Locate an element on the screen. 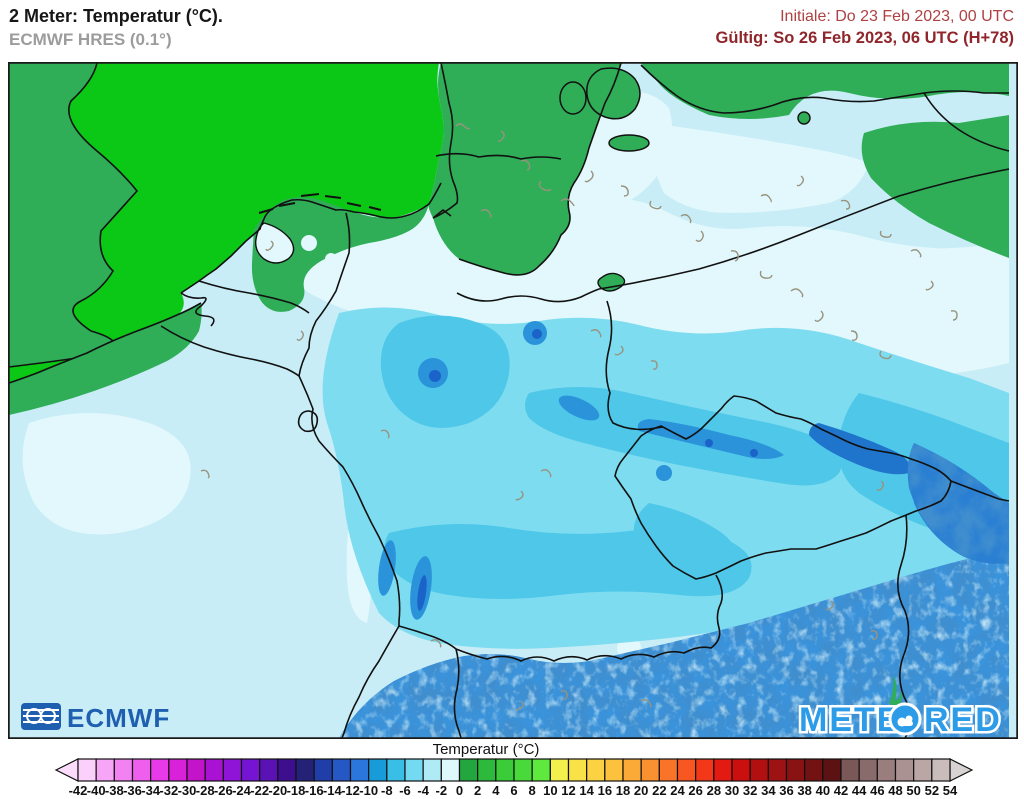 The image size is (1024, 799). border-belgium-netherlands is located at coordinates (254, 297).